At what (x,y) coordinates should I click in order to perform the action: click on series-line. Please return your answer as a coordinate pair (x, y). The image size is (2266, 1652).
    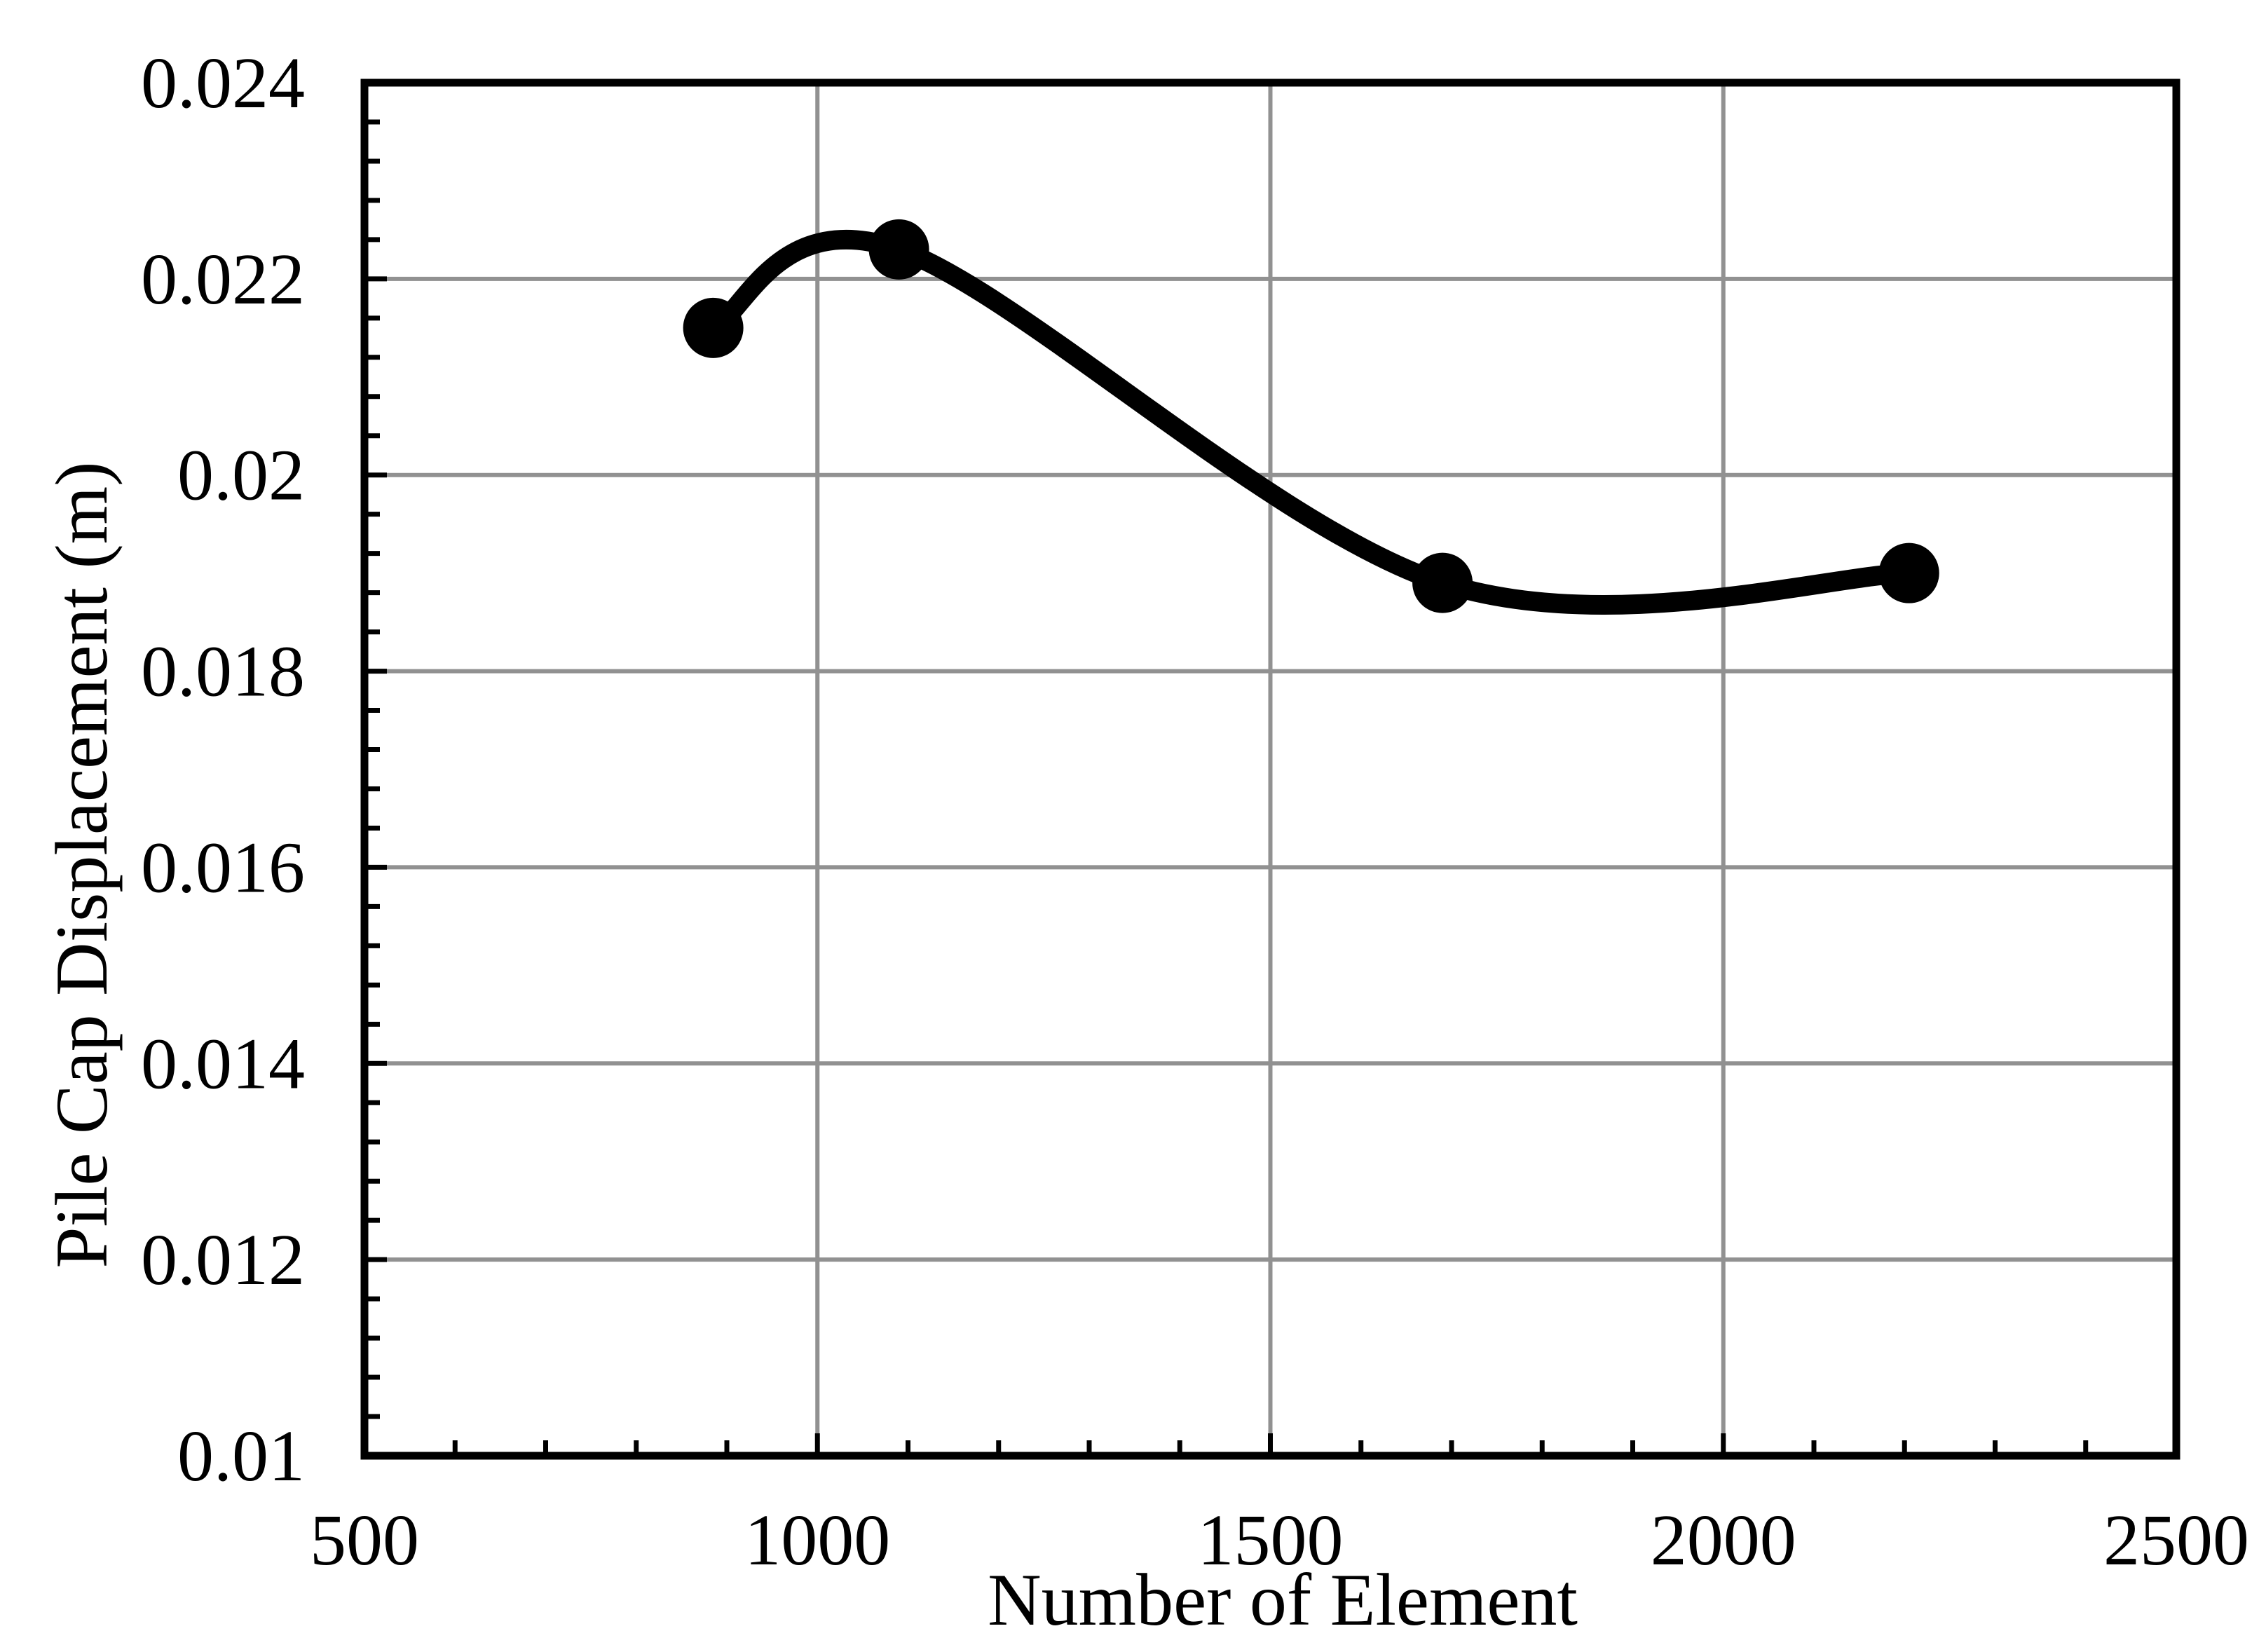
    Looking at the image, I should click on (1311, 422).